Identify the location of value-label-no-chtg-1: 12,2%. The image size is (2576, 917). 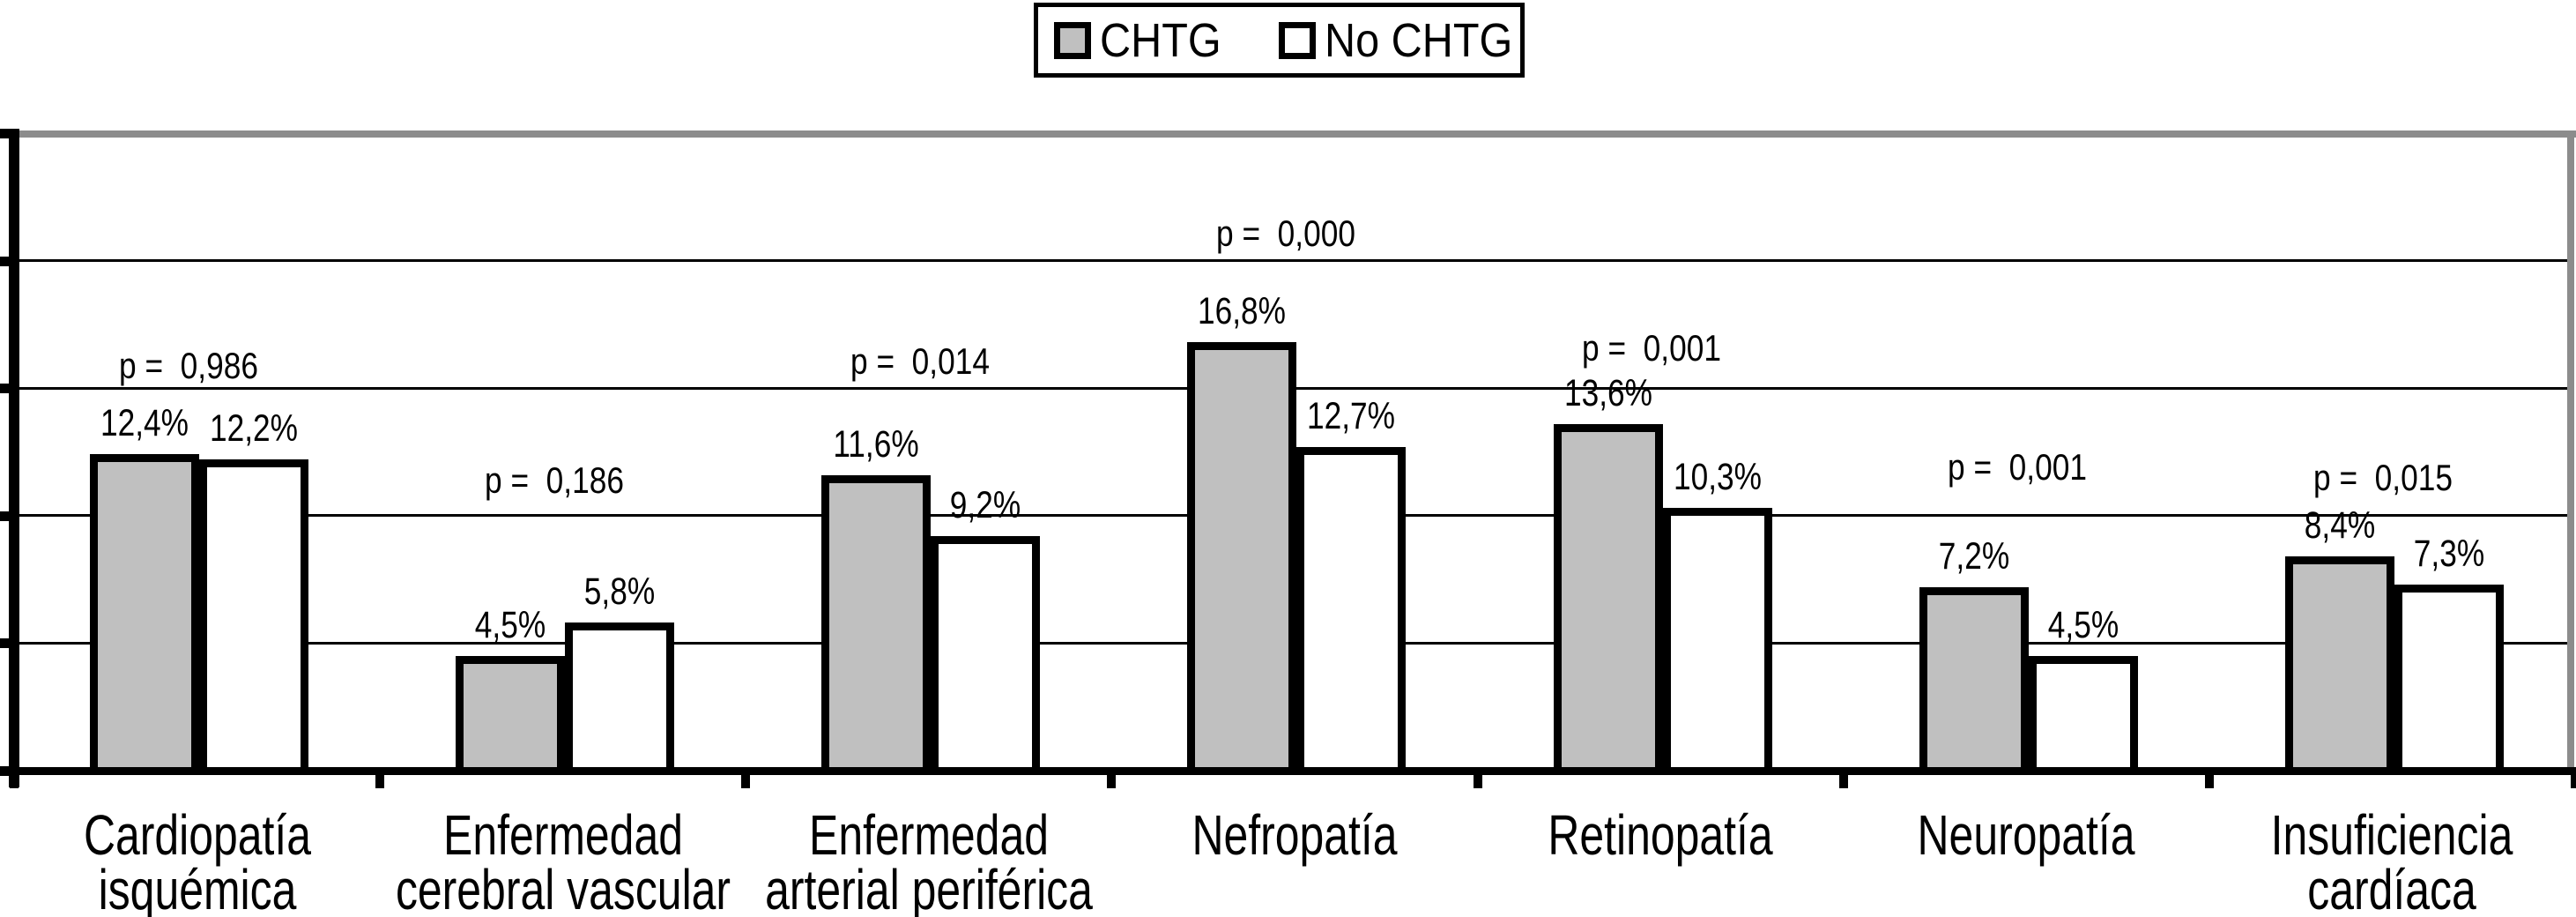
(254, 428).